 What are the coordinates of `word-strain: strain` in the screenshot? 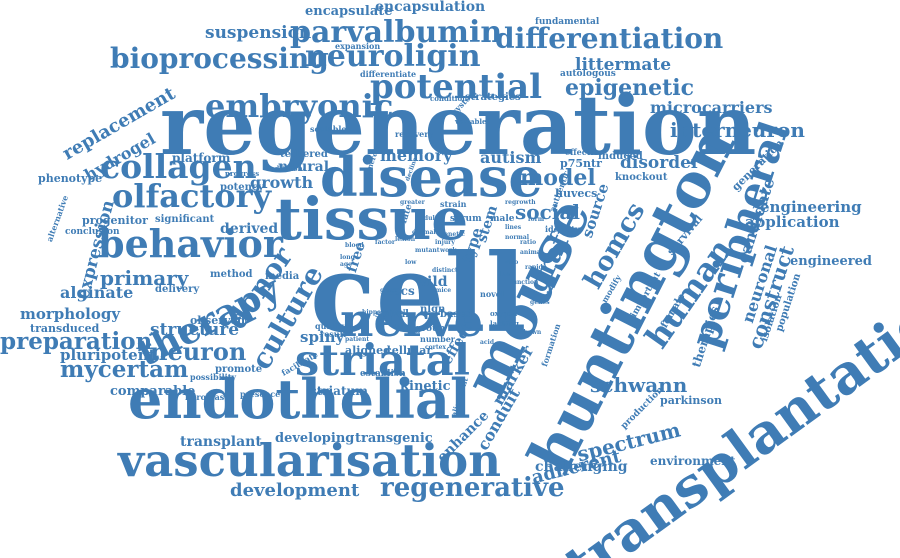 It's located at (453, 204).